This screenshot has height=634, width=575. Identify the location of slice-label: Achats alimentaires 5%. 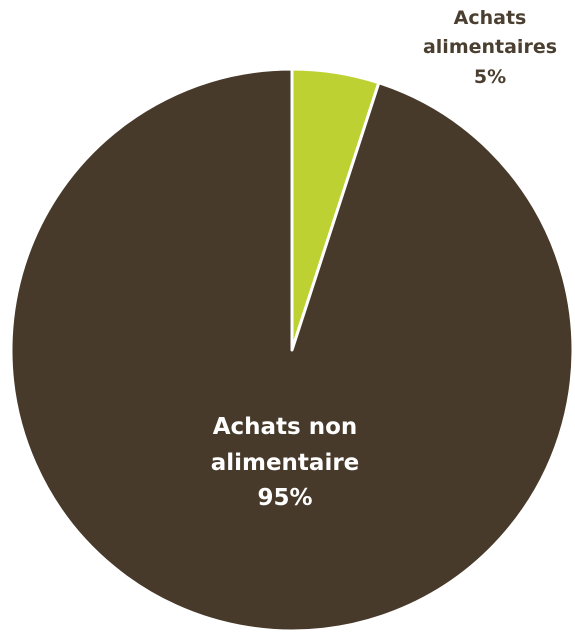
(490, 48).